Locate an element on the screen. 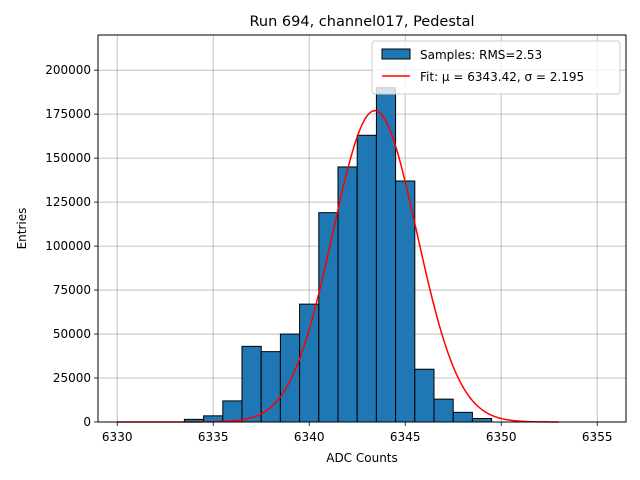 This screenshot has width=640, height=480. x-axis: 6330 6335 6340 6345 6350 6355 is located at coordinates (357, 433).